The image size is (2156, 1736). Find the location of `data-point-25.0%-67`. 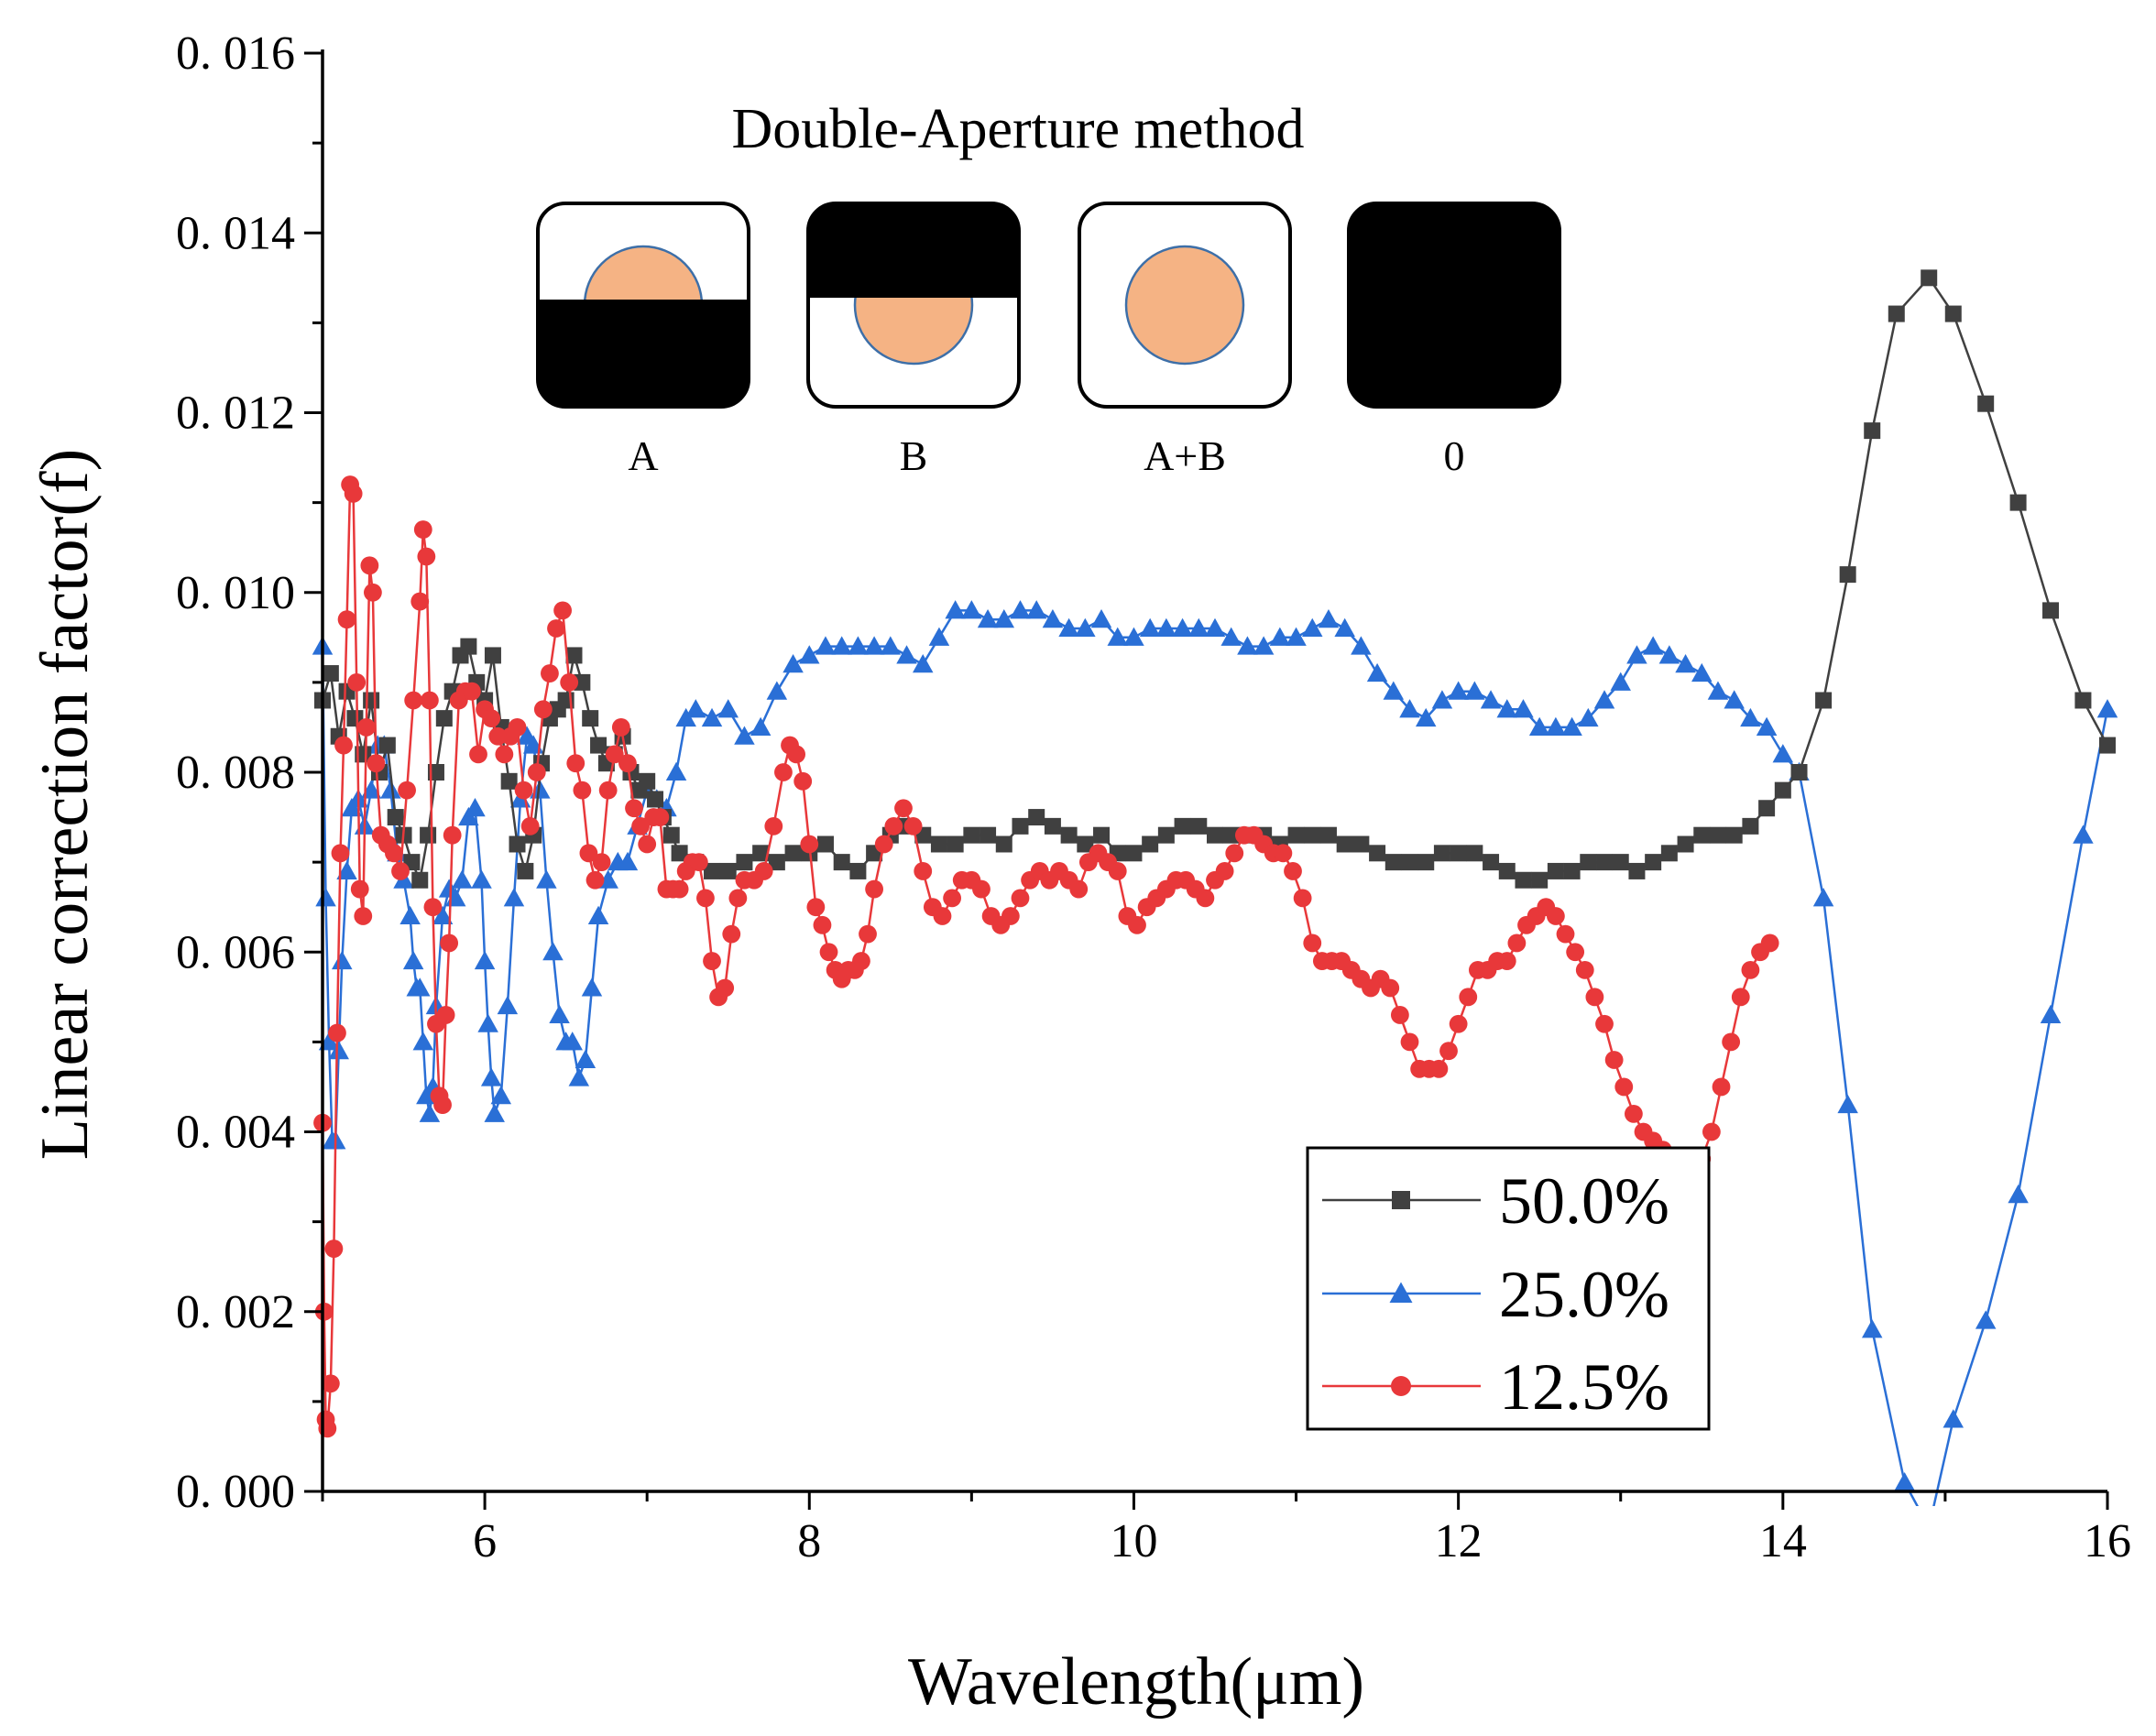

data-point-25.0%-67 is located at coordinates (777, 690).